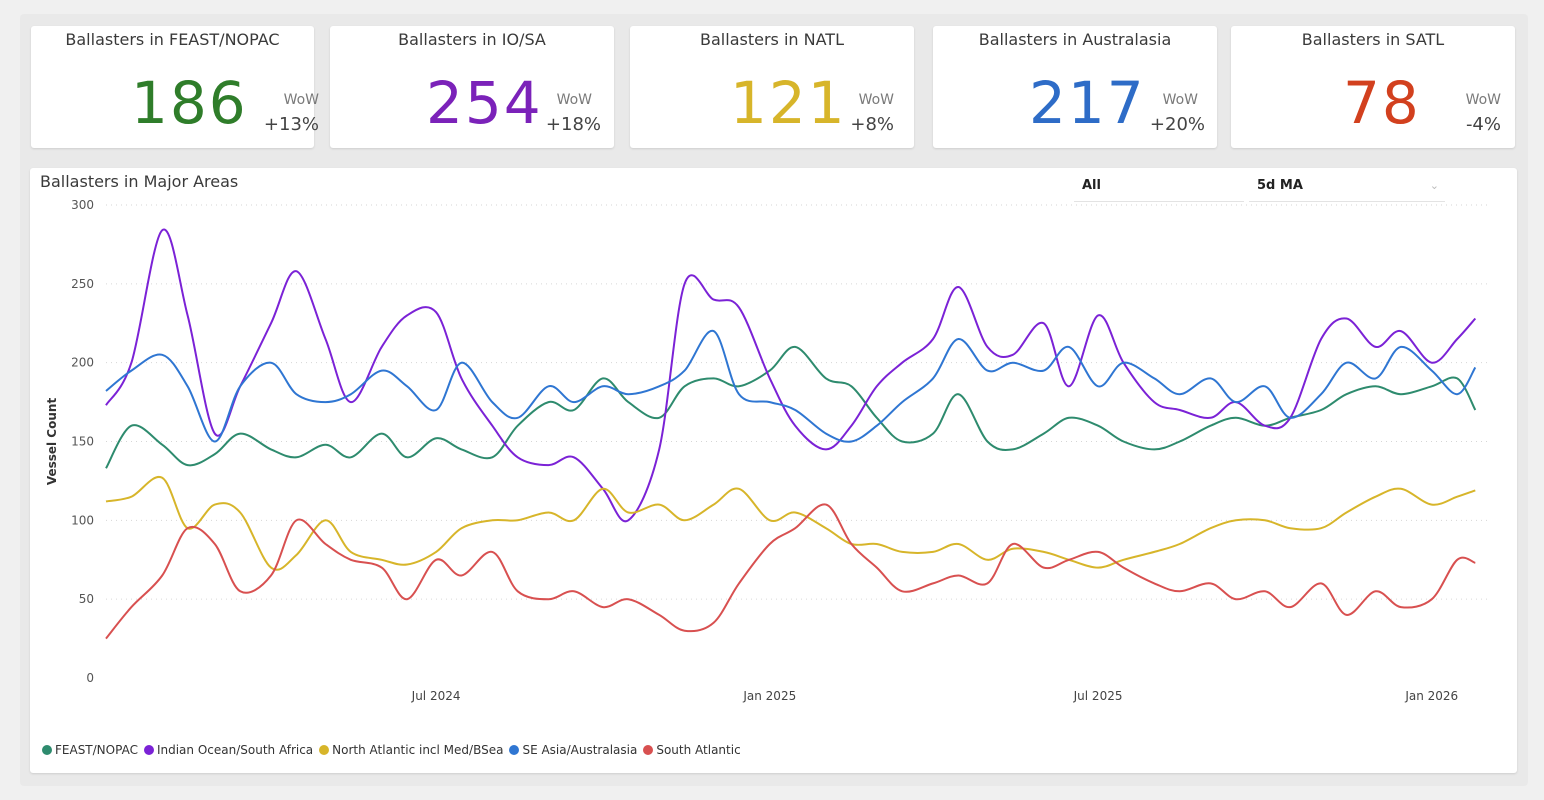 Image resolution: width=1544 pixels, height=800 pixels. What do you see at coordinates (1483, 124) in the screenshot?
I see `wow-value: -4%` at bounding box center [1483, 124].